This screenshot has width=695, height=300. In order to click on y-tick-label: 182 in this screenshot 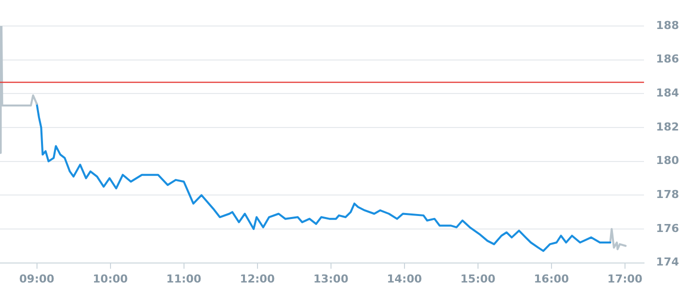, I will do `click(668, 127)`.